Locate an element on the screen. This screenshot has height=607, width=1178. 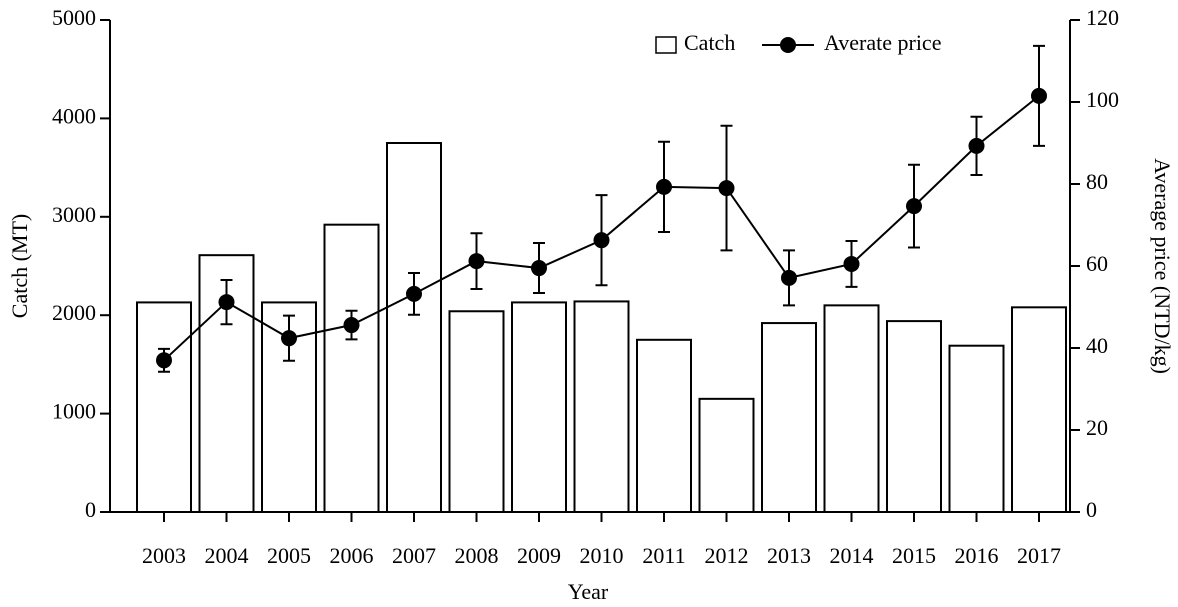
y2-axis-label: Average price (NTD/kg) is located at coordinates (1162, 266).